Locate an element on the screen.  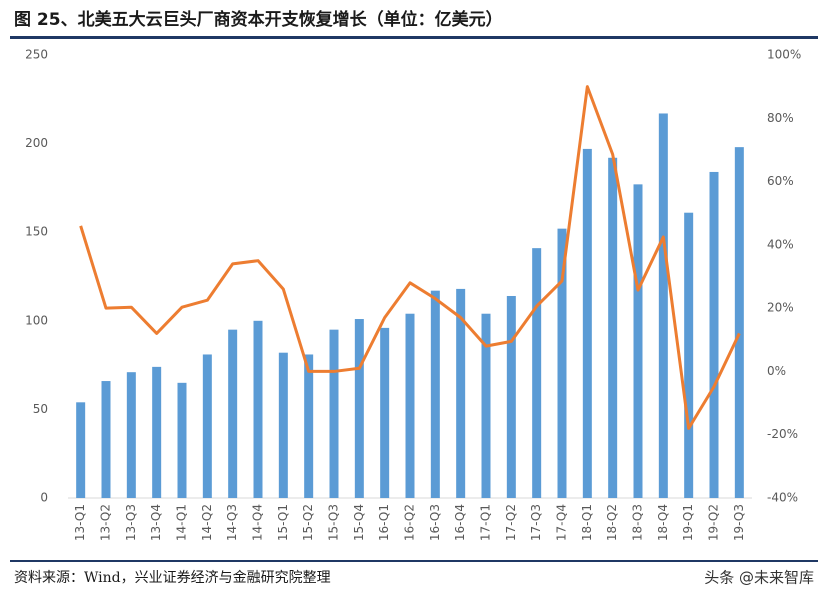
y2-tick-label: 60% is located at coordinates (780, 181).